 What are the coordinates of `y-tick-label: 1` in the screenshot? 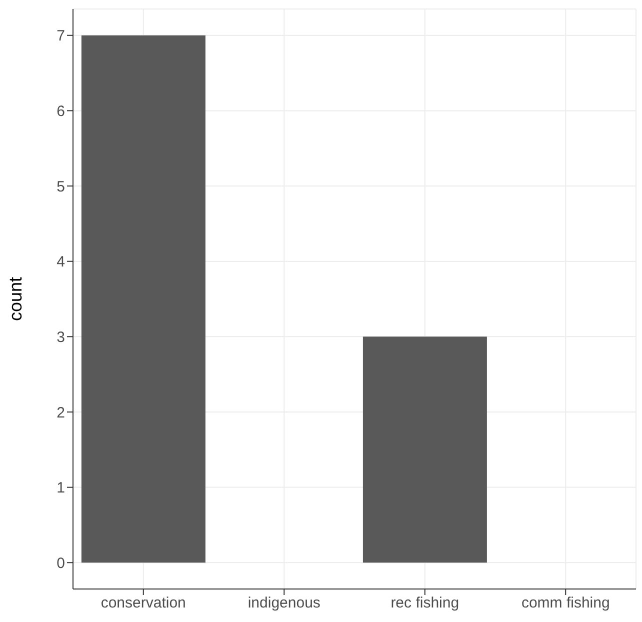 It's located at (60, 488).